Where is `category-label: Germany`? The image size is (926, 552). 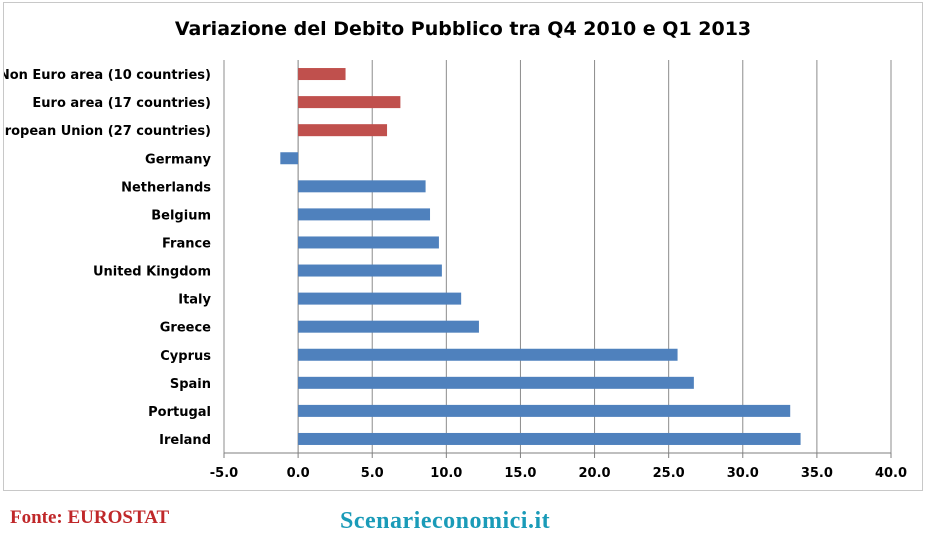 category-label: Germany is located at coordinates (178, 159).